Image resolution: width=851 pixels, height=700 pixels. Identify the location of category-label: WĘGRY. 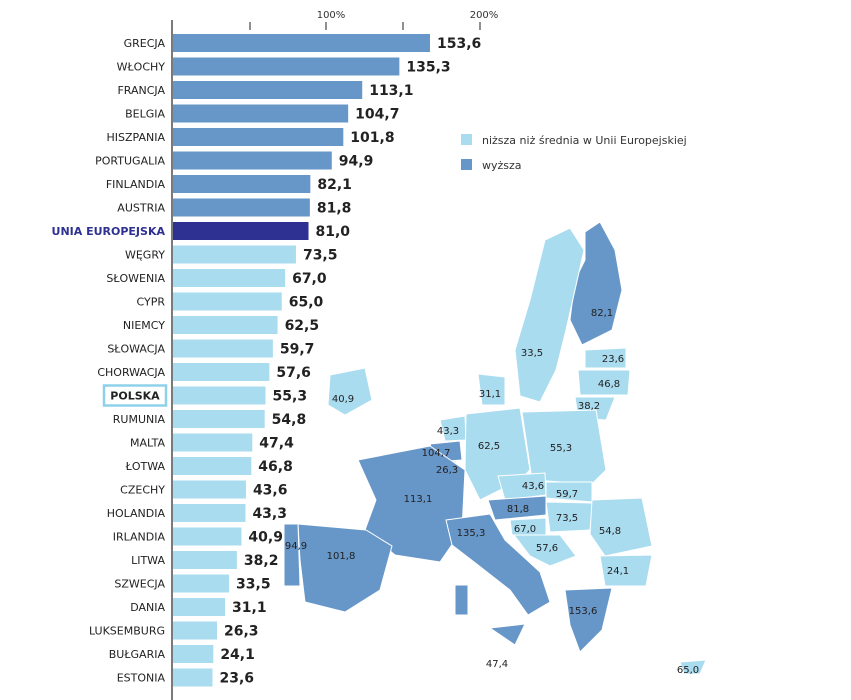
(145, 255).